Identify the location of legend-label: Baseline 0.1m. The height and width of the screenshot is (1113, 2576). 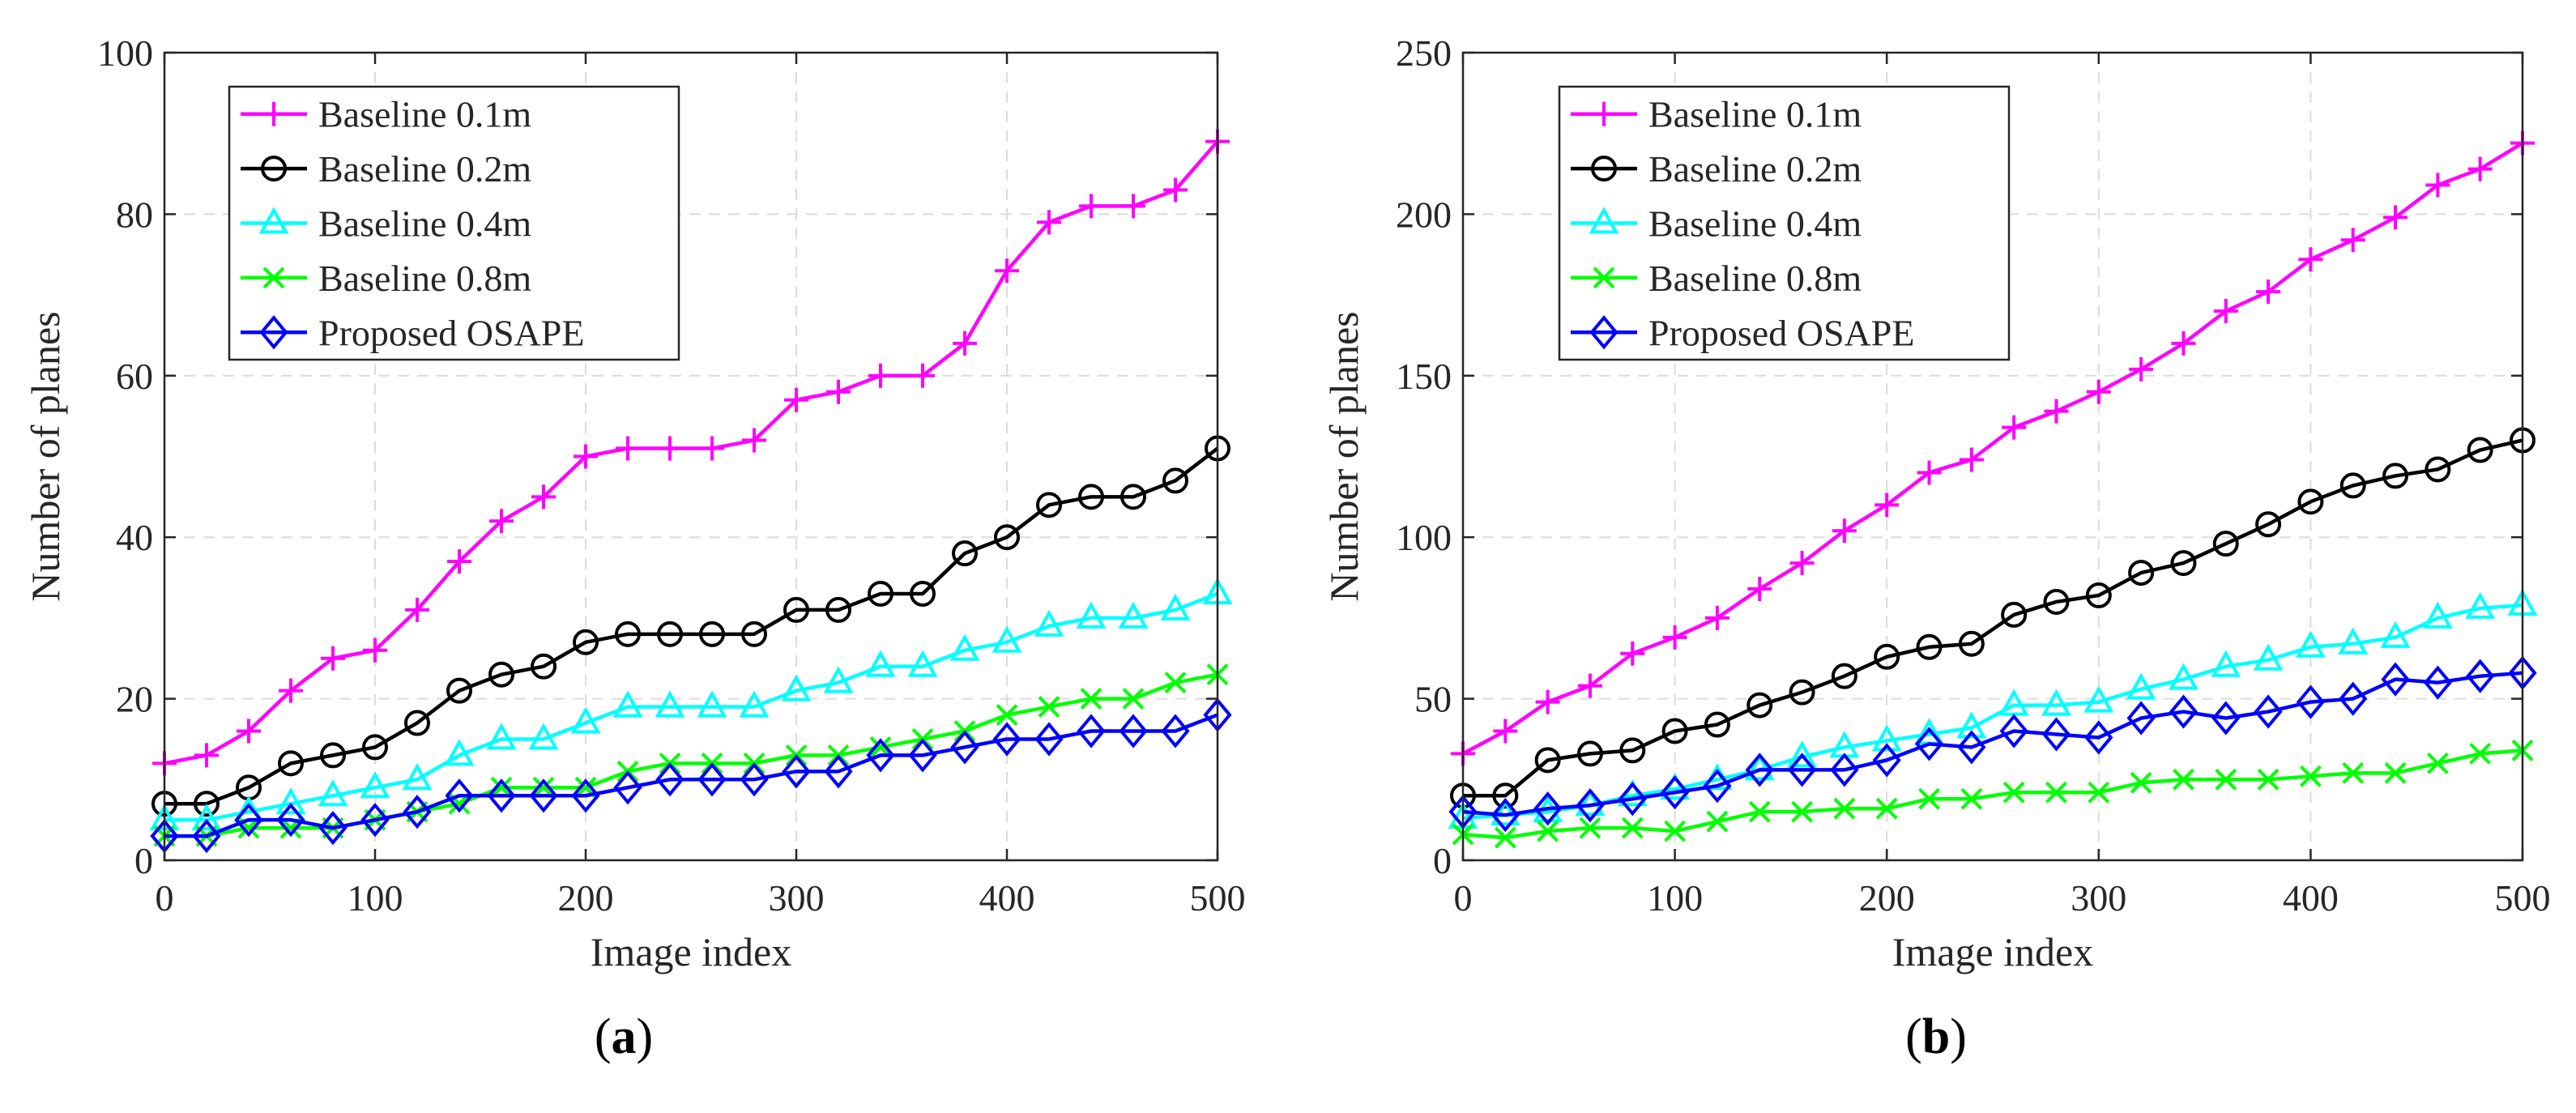
(424, 114).